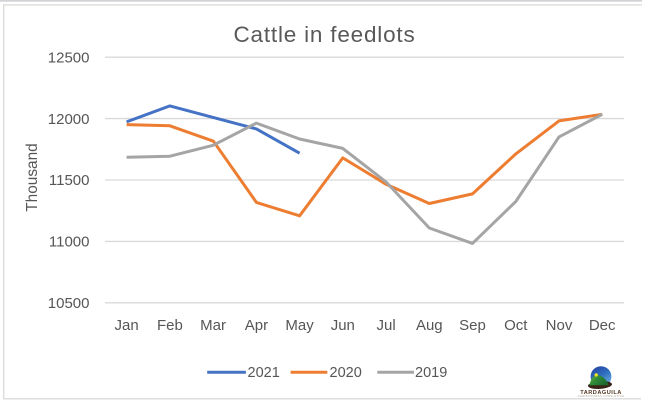  What do you see at coordinates (69, 57) in the screenshot?
I see `svg-text: 12500` at bounding box center [69, 57].